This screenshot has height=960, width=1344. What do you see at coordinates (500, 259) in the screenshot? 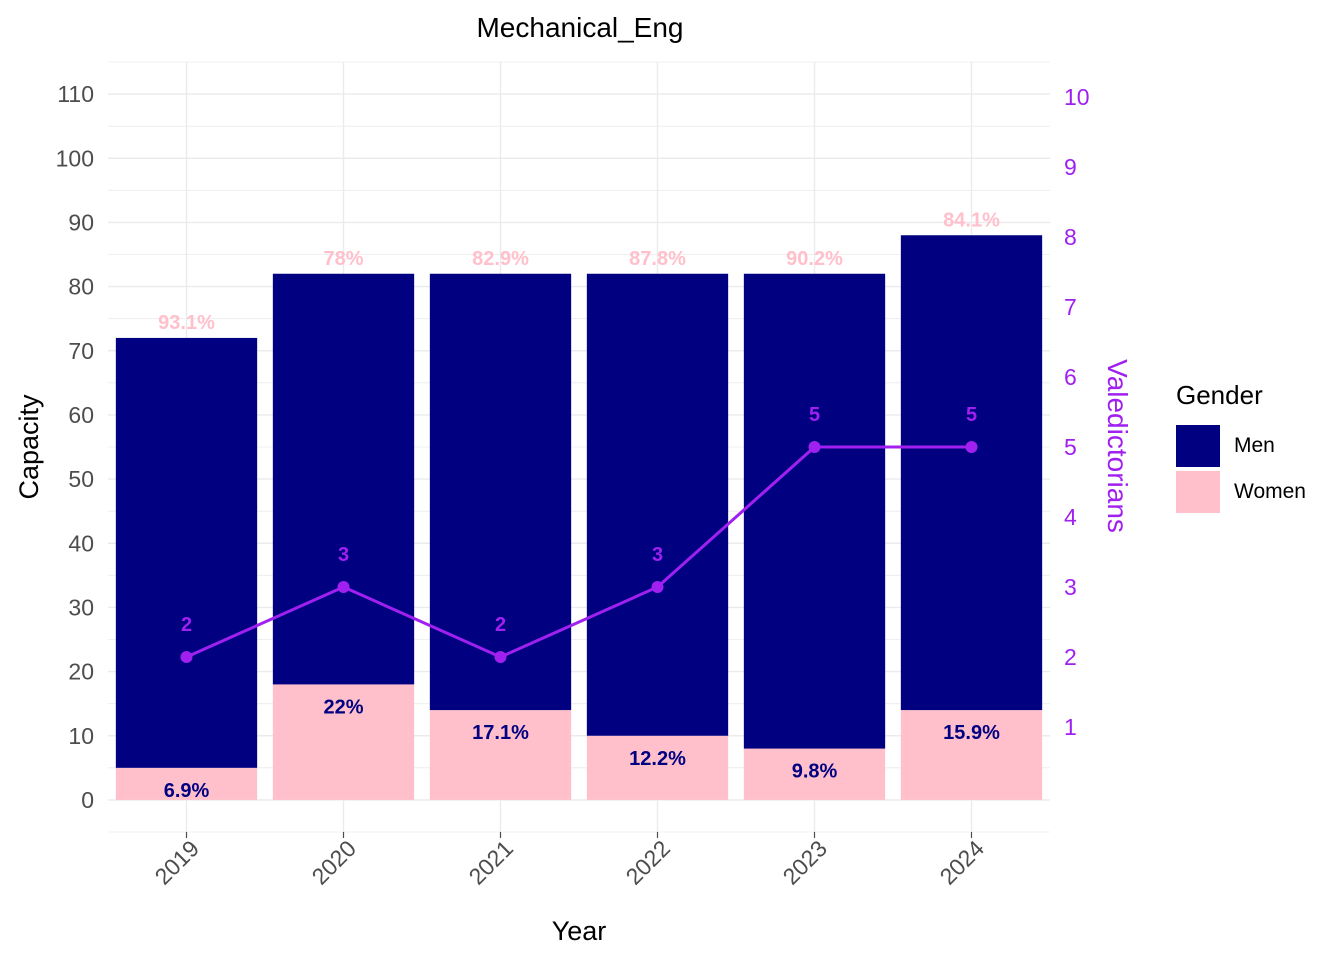
I see `bar-label-men-2021: 82.9%` at bounding box center [500, 259].